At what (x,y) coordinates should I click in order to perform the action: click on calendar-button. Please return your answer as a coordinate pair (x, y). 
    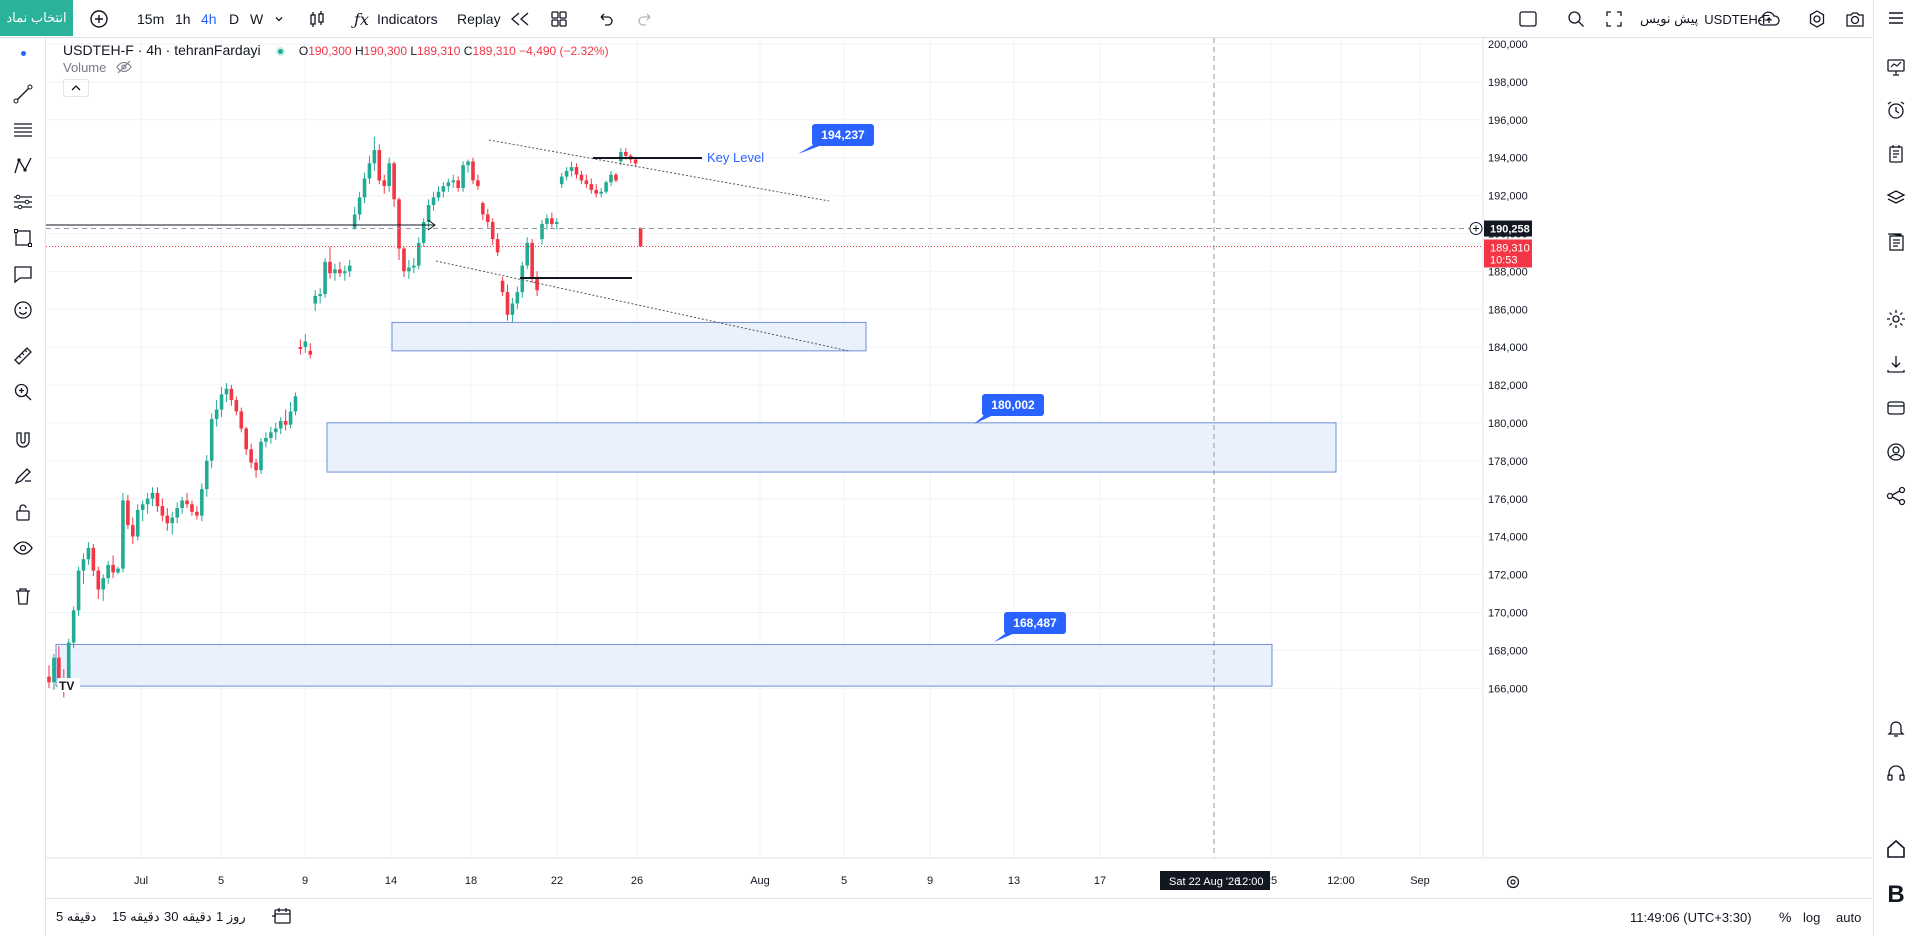
    Looking at the image, I should click on (1895, 244).